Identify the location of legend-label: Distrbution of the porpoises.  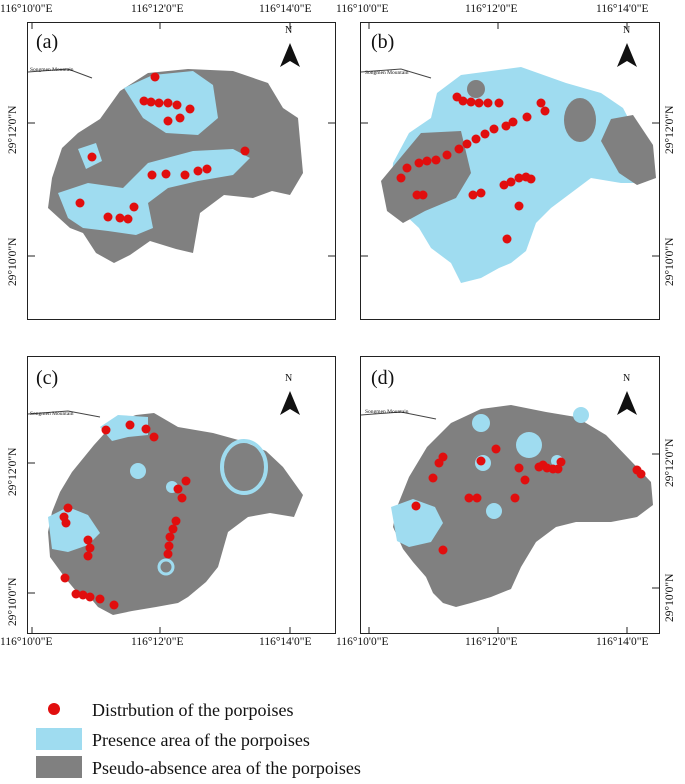
(193, 710).